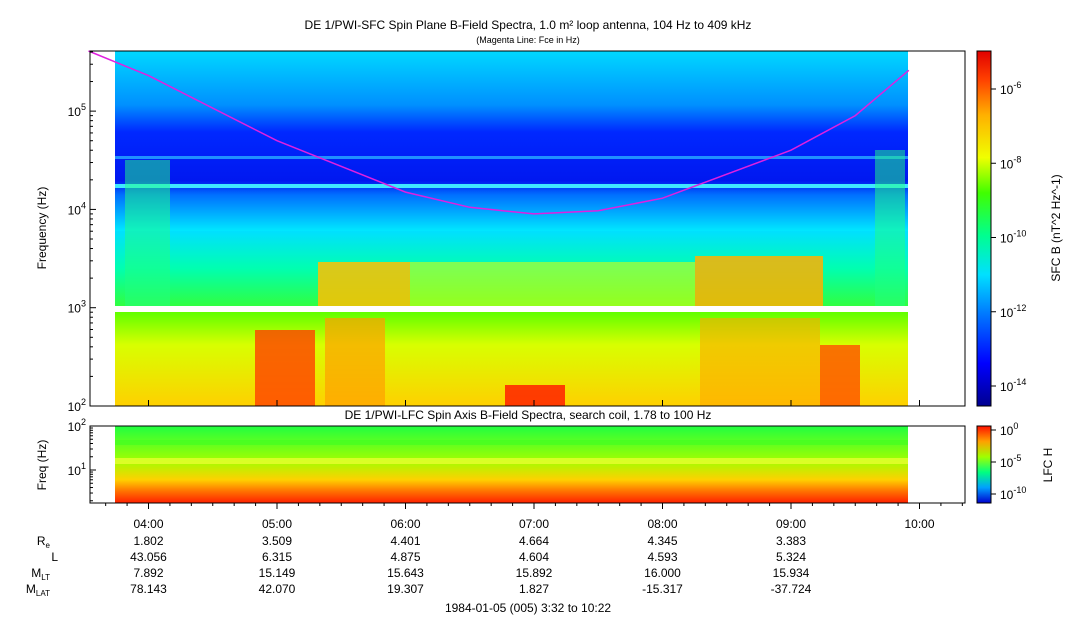 The image size is (1083, 620). Describe the element at coordinates (791, 573) in the screenshot. I see `ephemeris-value: 15.934` at that location.